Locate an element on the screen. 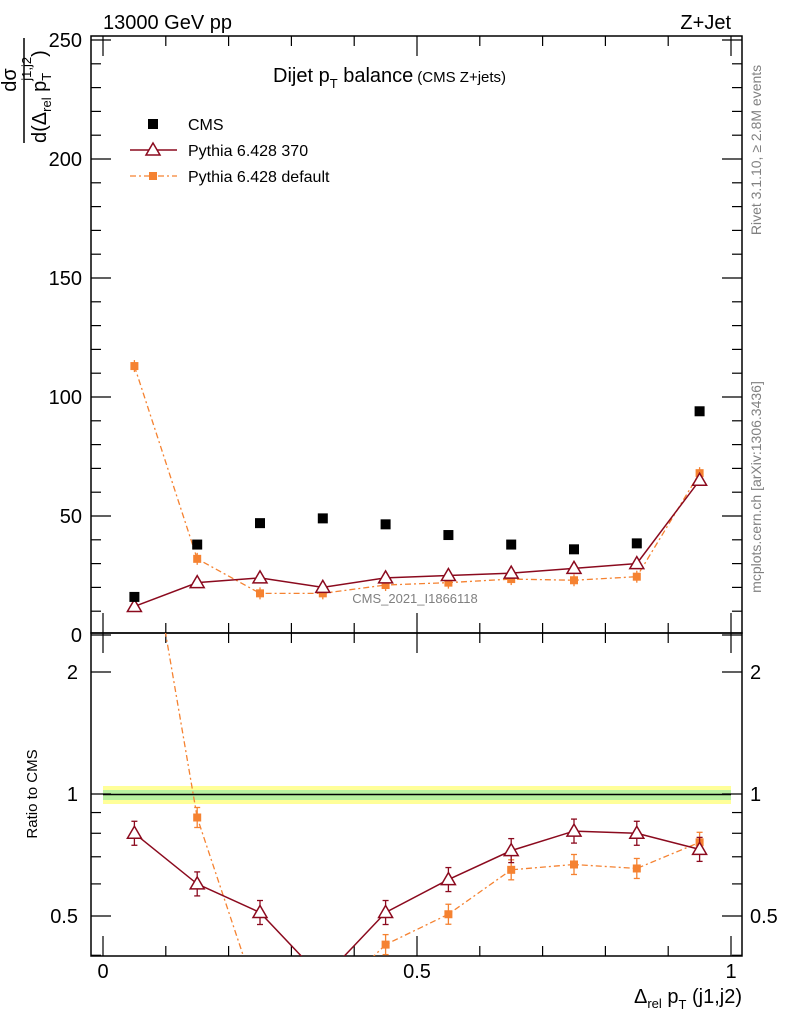 The width and height of the screenshot is (786, 1024). ratio-ytick-label-1: 1 is located at coordinates (72, 795).